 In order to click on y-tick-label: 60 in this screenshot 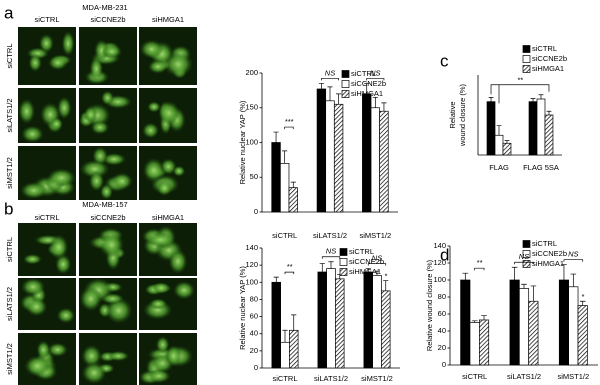, I will do `click(442, 313)`.